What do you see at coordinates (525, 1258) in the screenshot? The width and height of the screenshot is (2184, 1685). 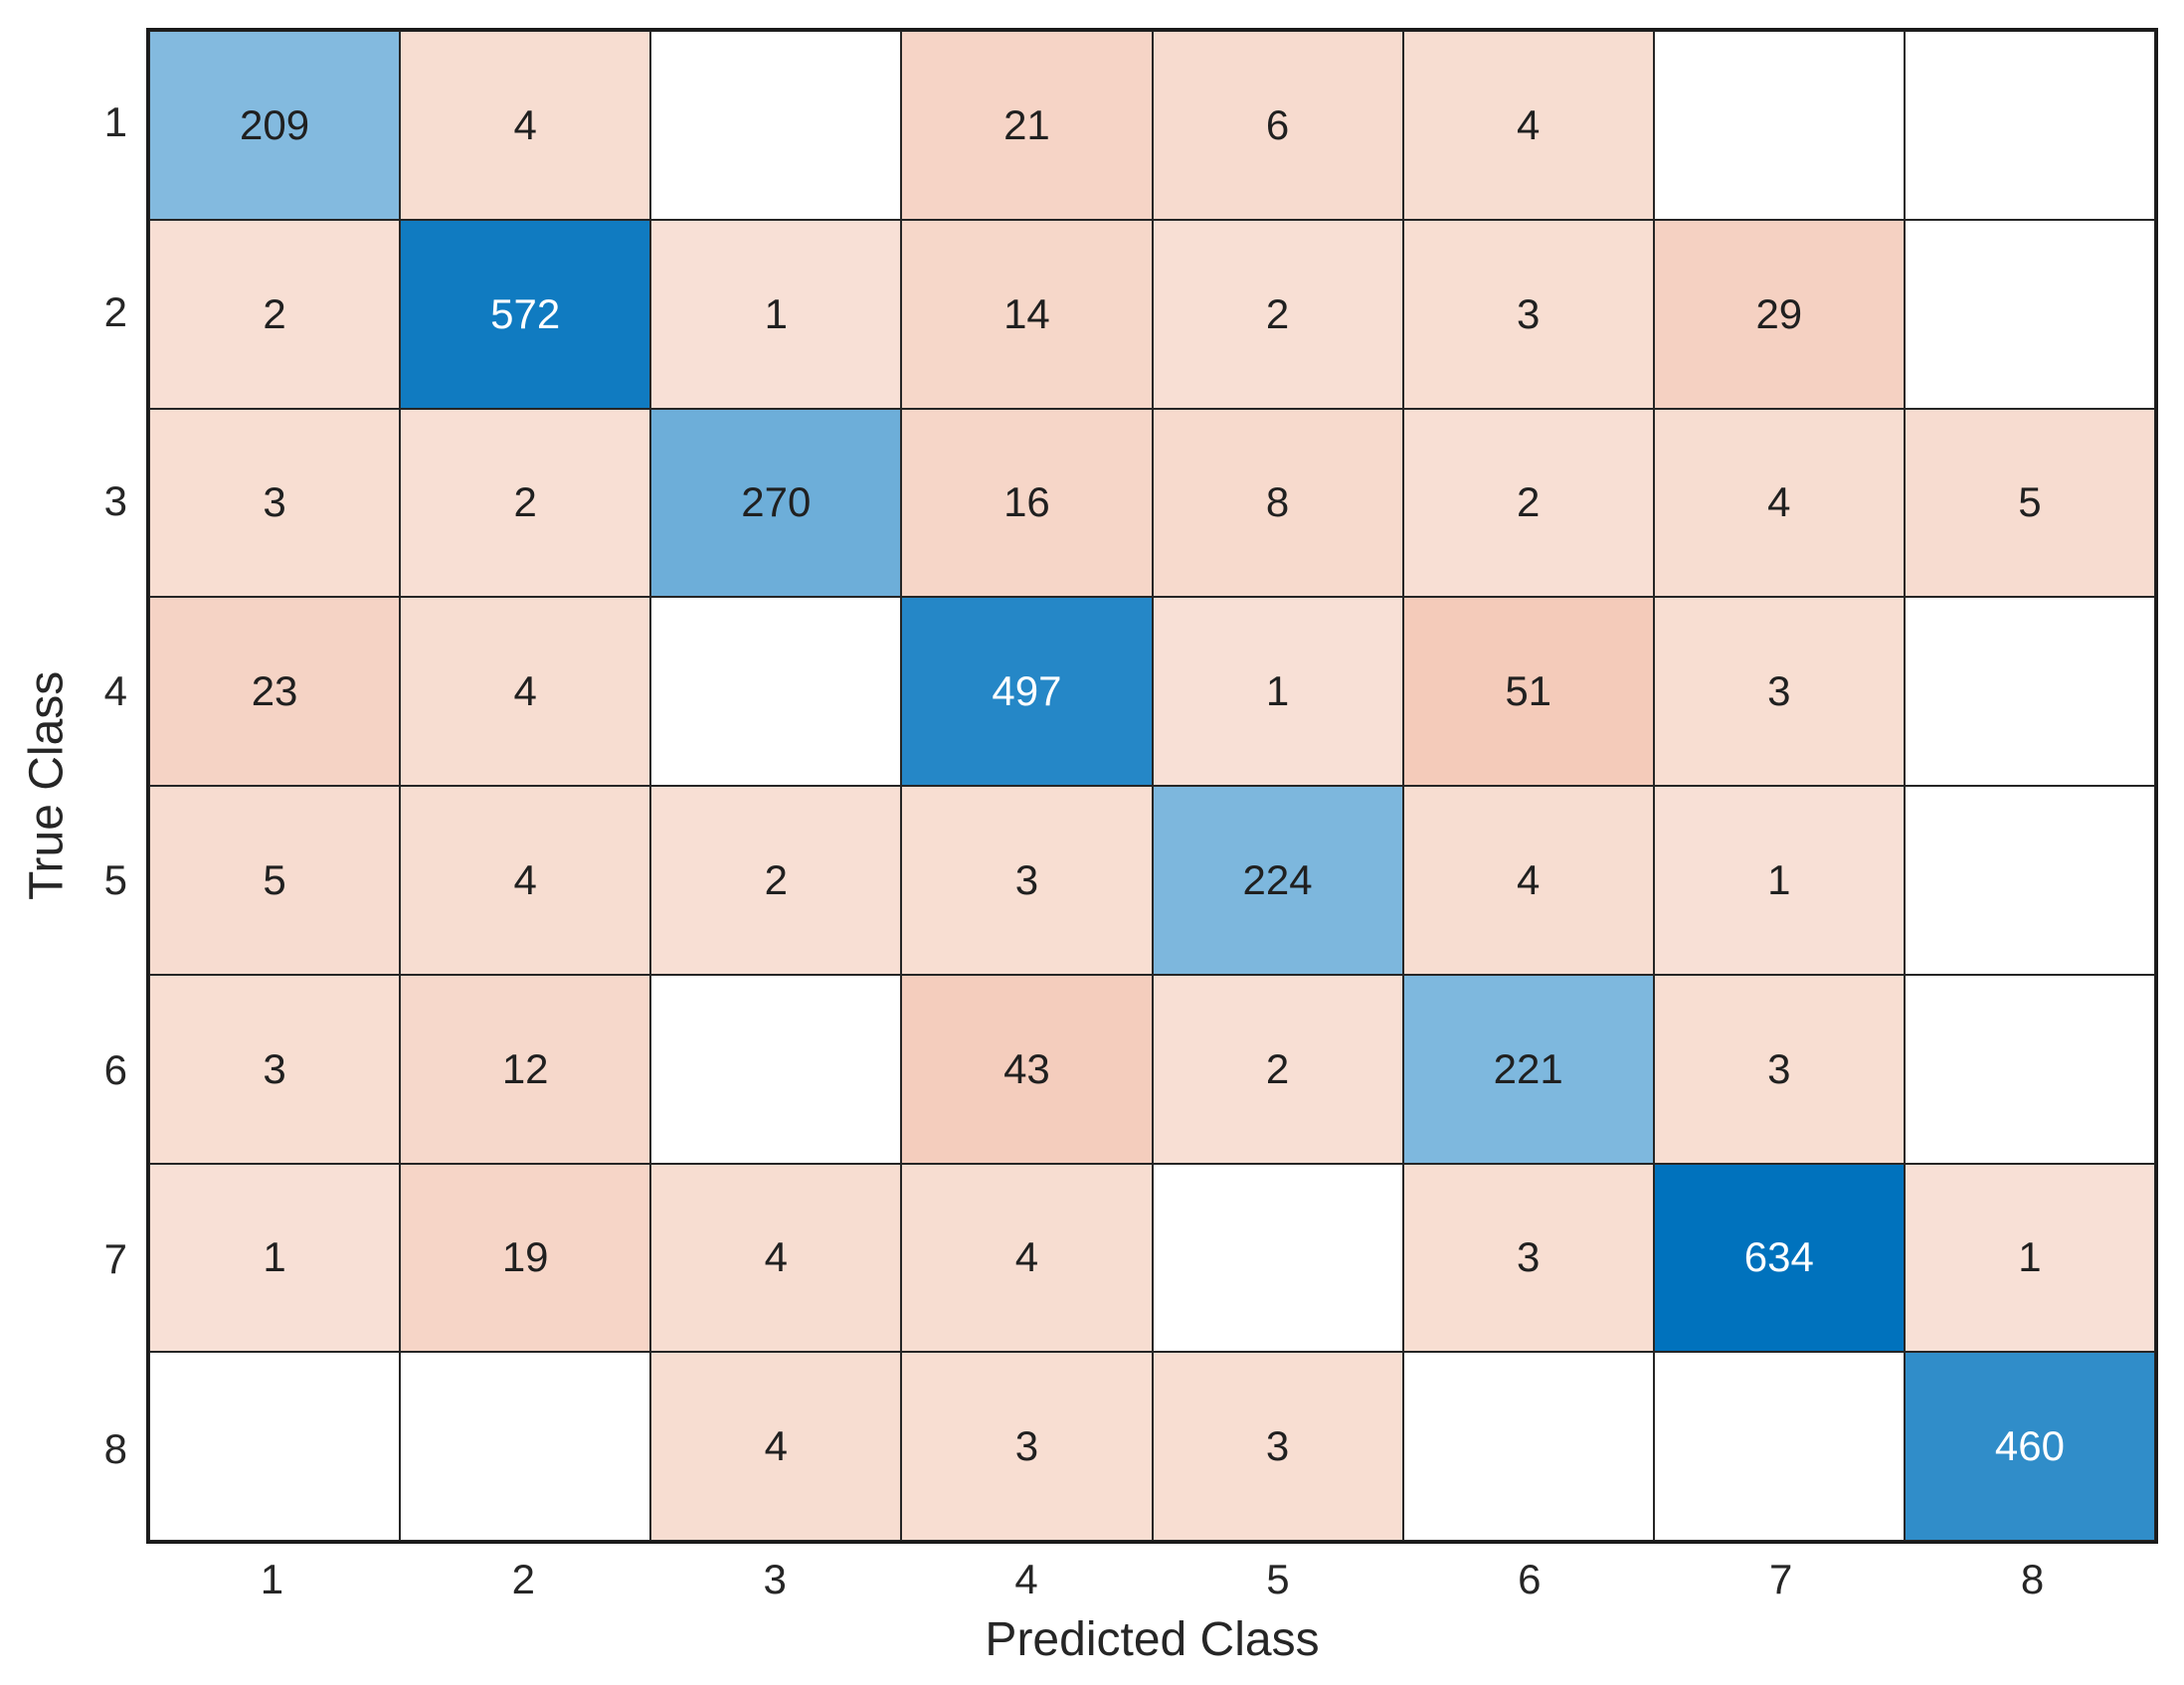 I see `matrix-cell: 19` at bounding box center [525, 1258].